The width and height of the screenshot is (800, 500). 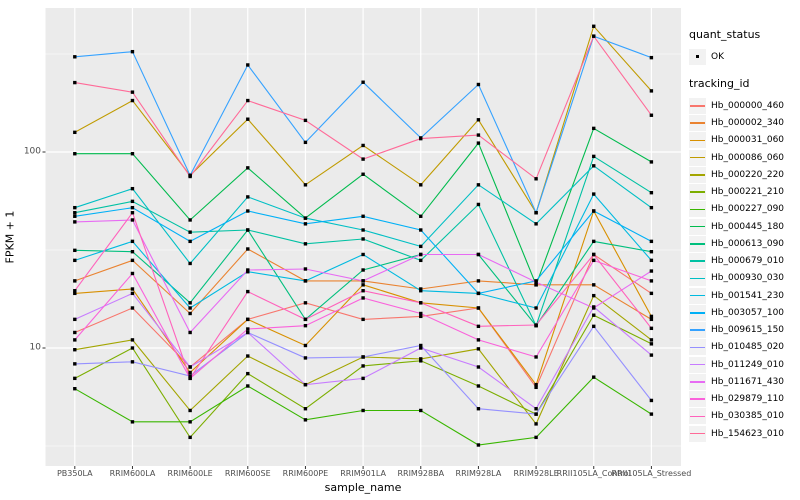 I want to click on legend-item-label: Hb_030385_010, so click(x=748, y=416).